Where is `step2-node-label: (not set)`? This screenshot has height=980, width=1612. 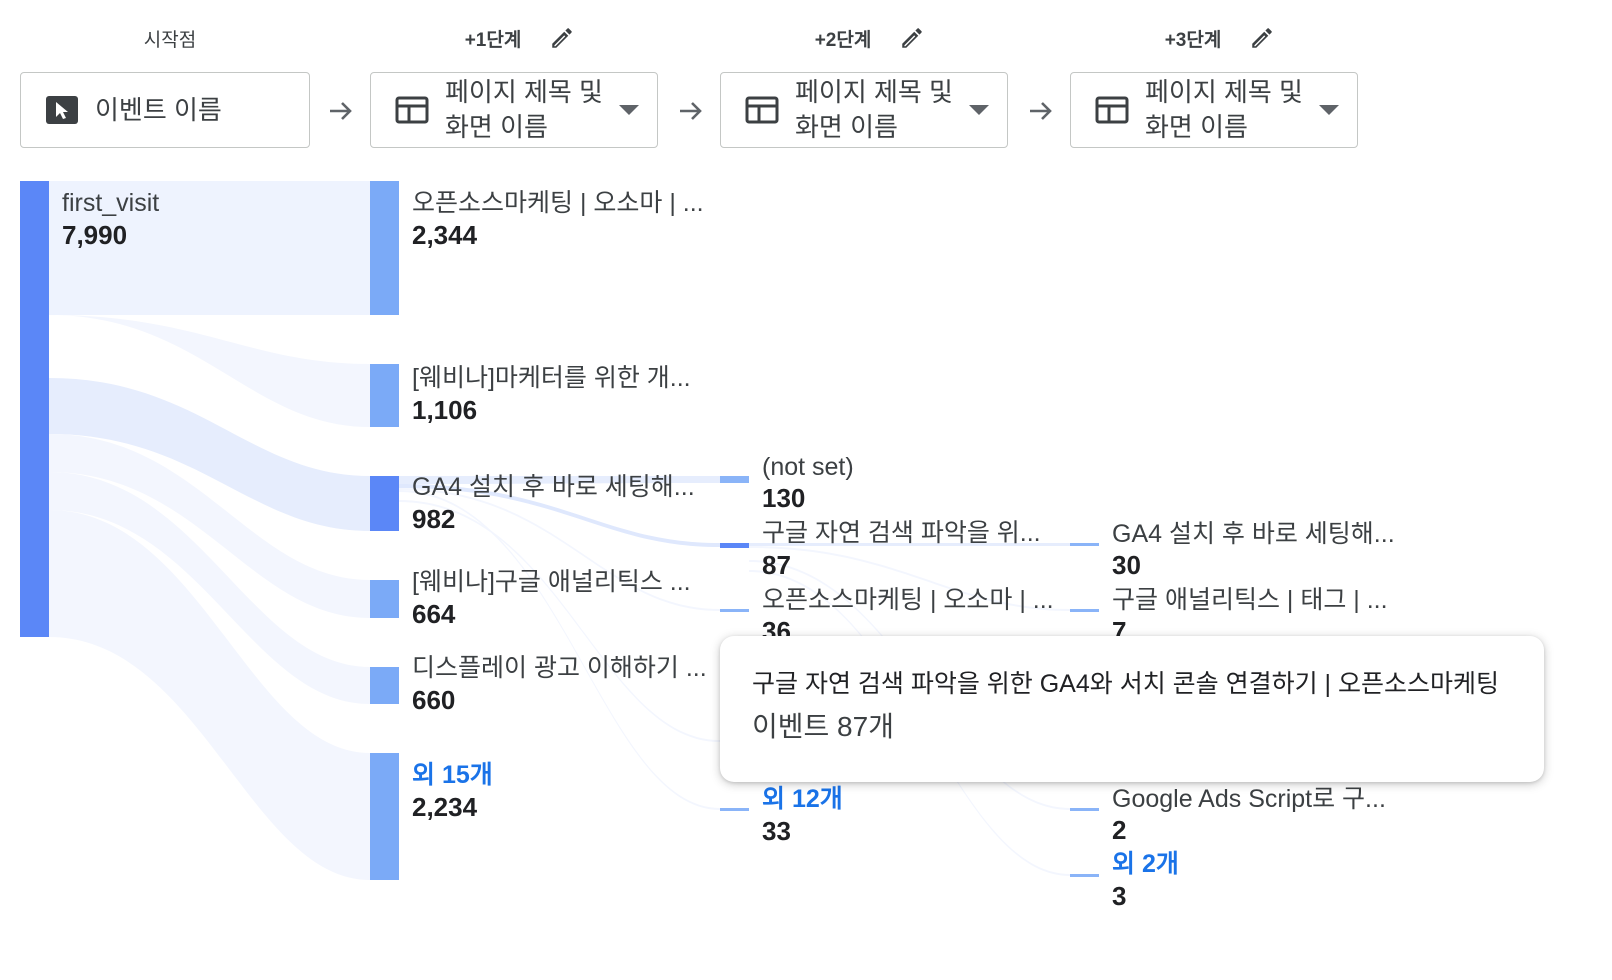
step2-node-label: (not set) is located at coordinates (808, 467).